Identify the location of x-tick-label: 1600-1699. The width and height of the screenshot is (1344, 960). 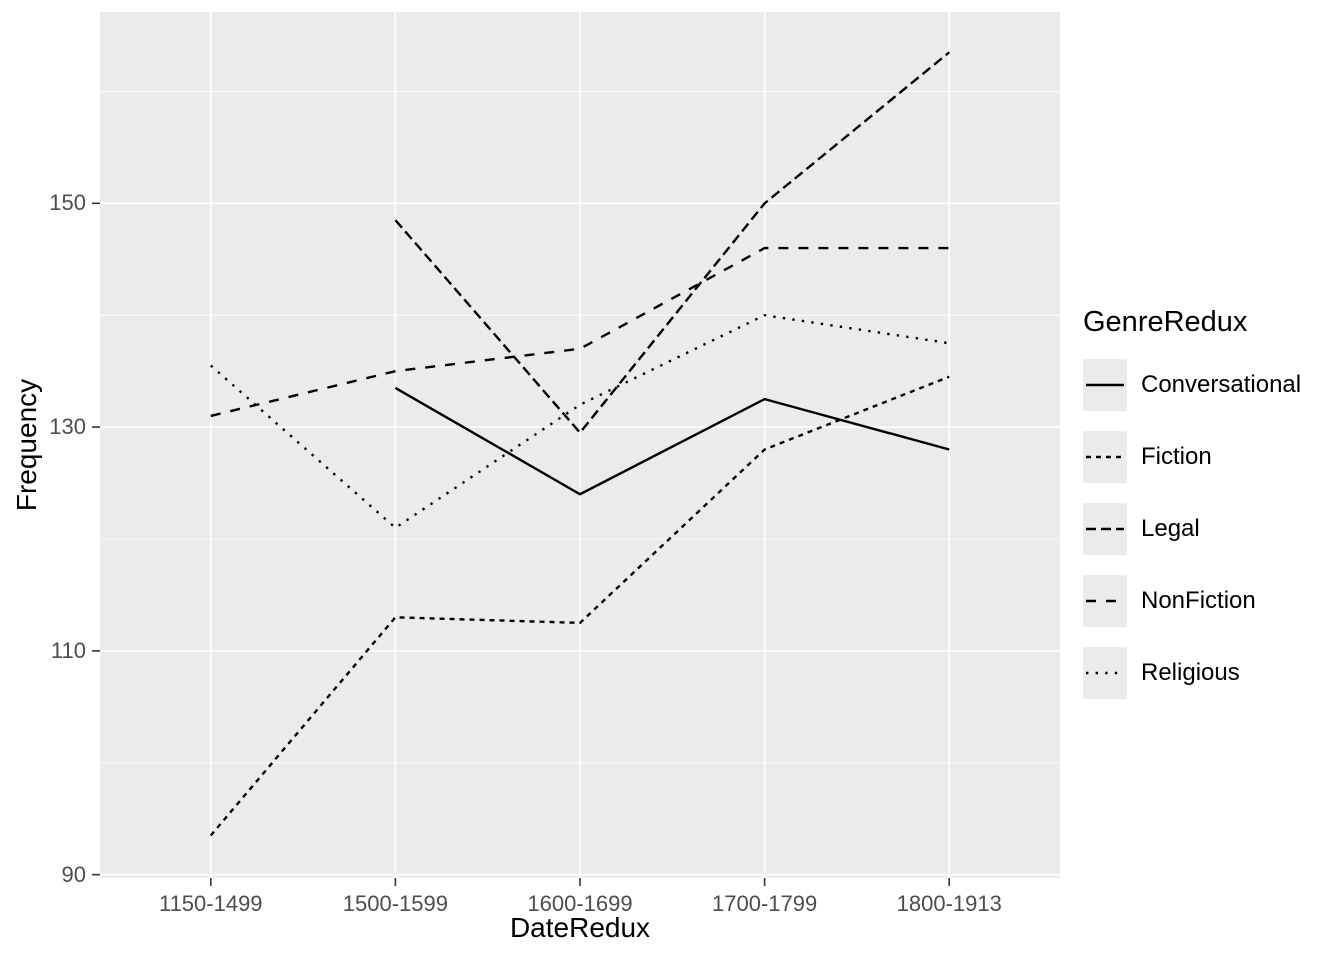
(580, 903).